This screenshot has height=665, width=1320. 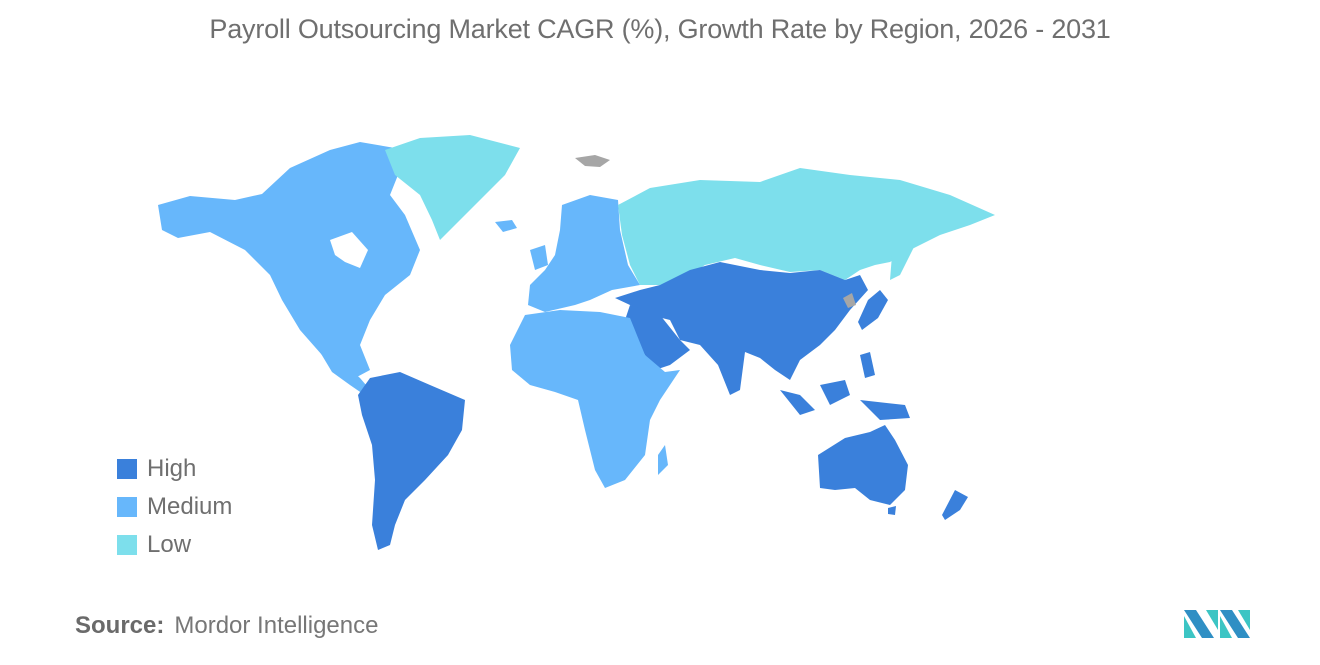 What do you see at coordinates (863, 465) in the screenshot?
I see `region-australia` at bounding box center [863, 465].